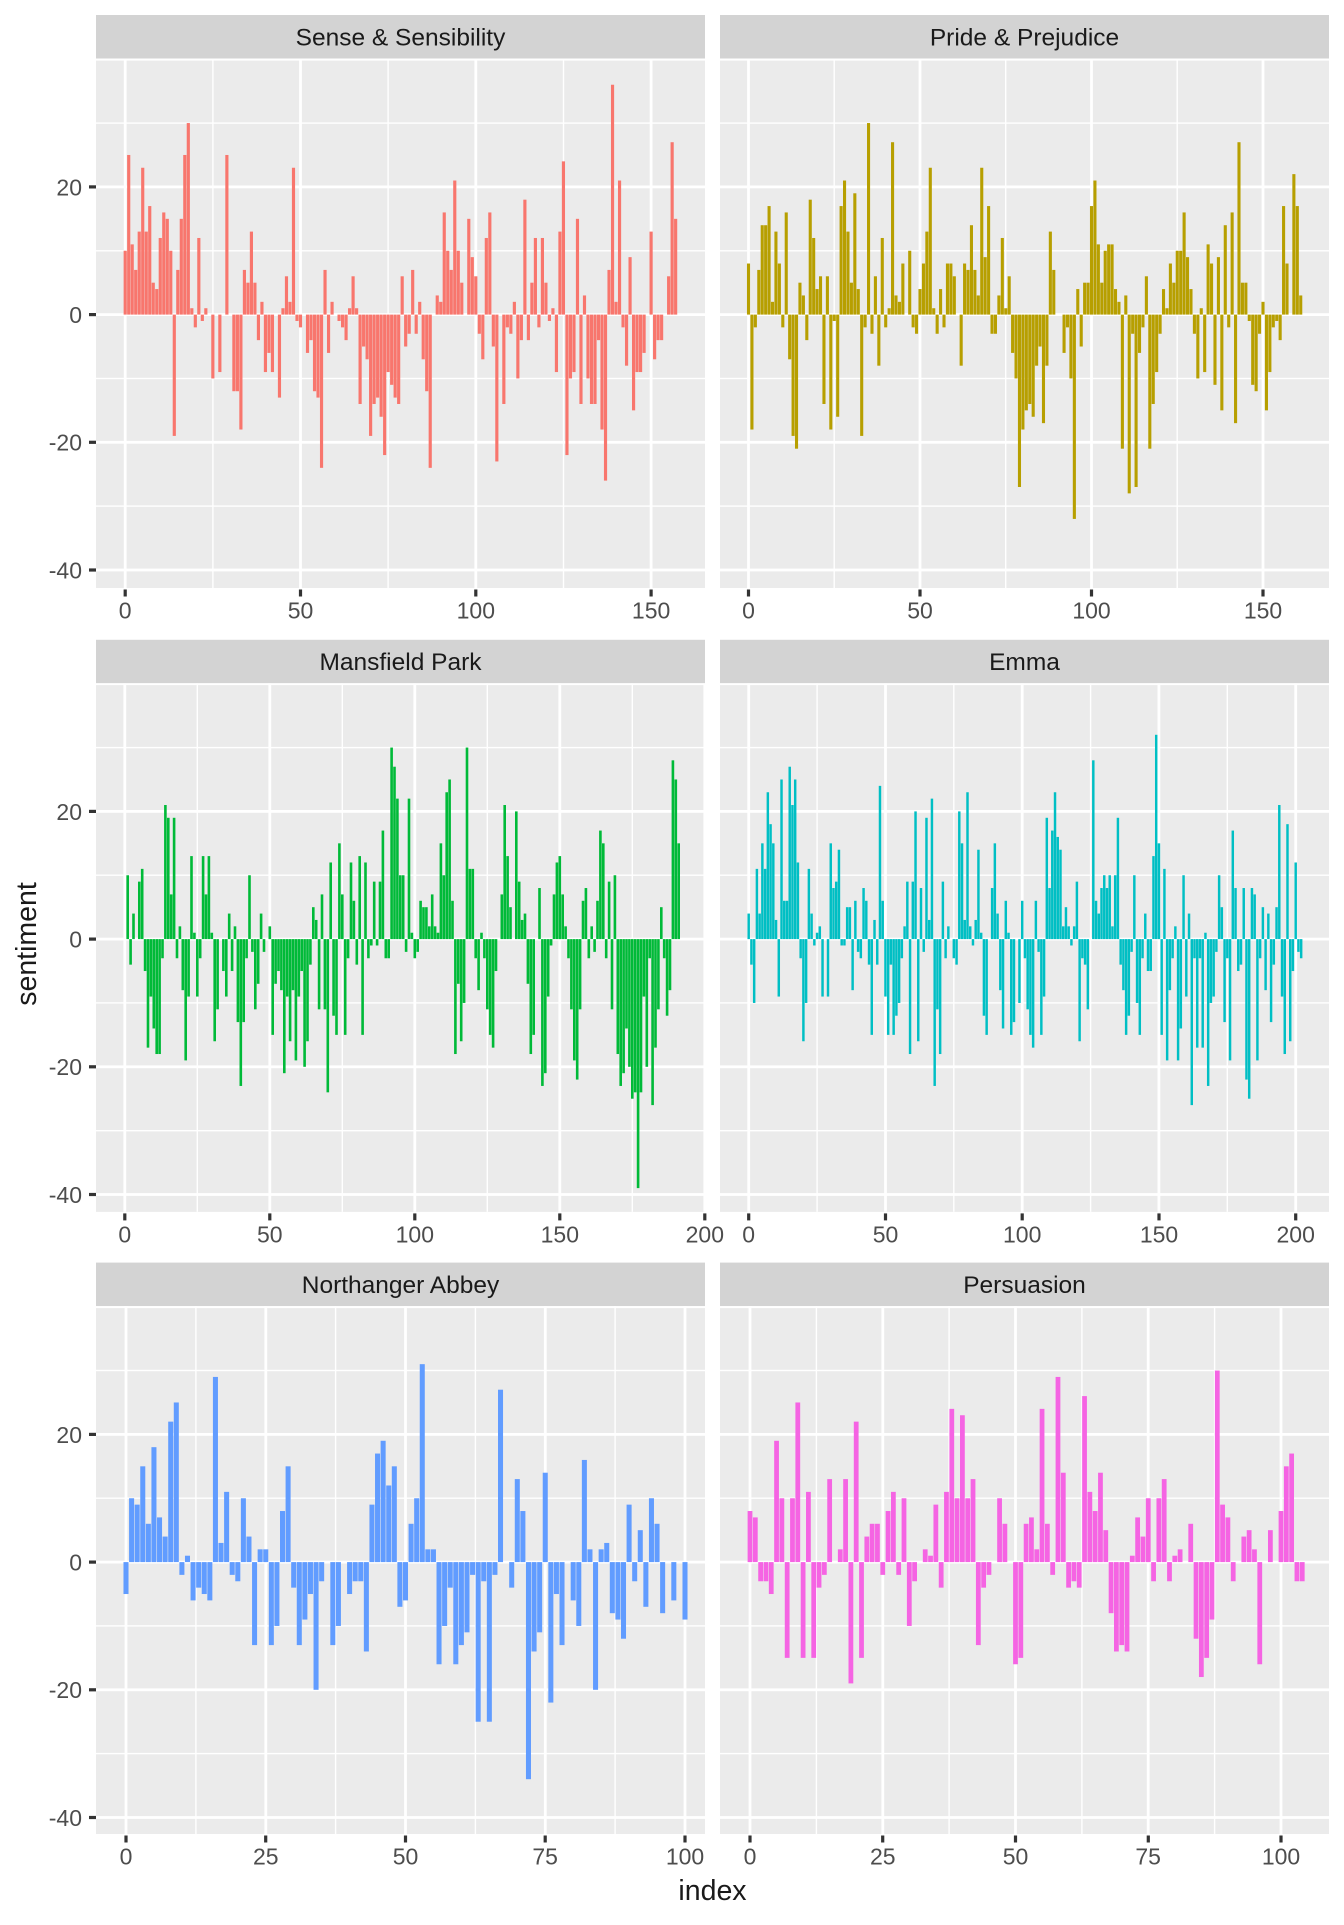  I want to click on svg-text: Sense & Sensibility, so click(401, 37).